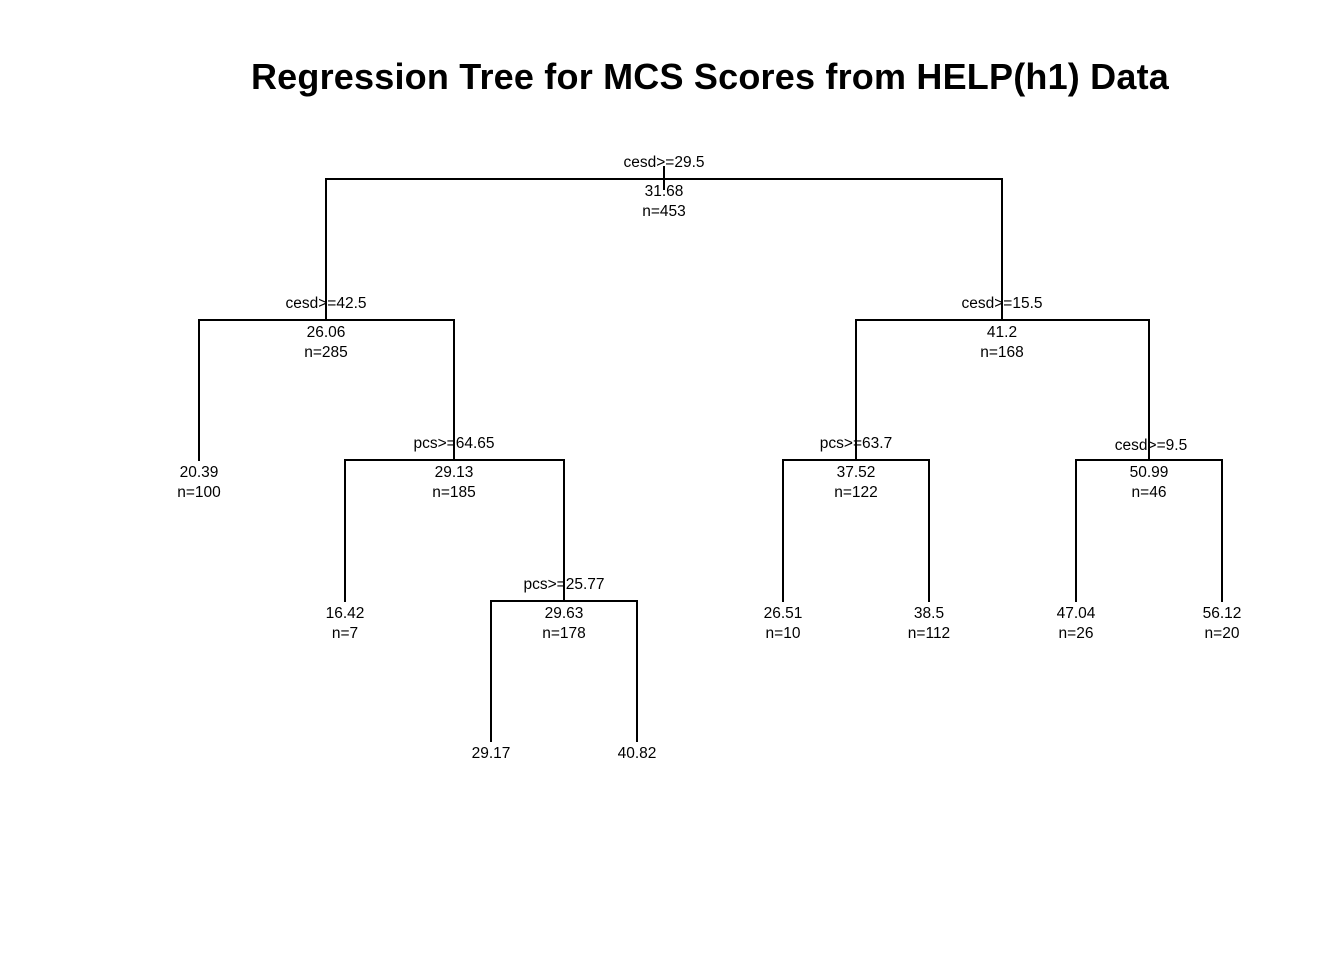 The width and height of the screenshot is (1344, 960). I want to click on split-label-n_lr: pcs>=64.65, so click(453, 443).